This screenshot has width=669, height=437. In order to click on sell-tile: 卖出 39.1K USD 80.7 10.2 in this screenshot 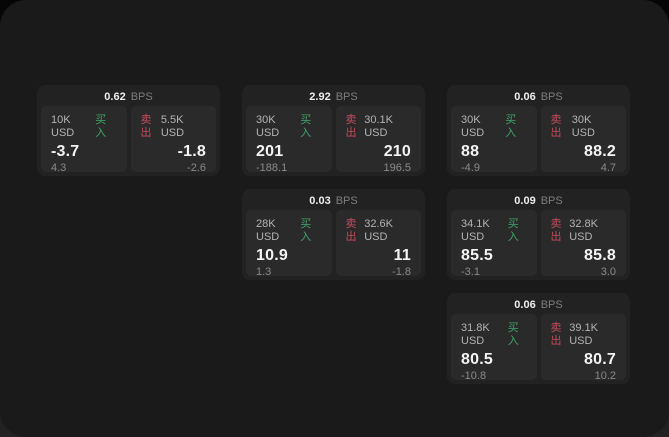, I will do `click(583, 348)`.